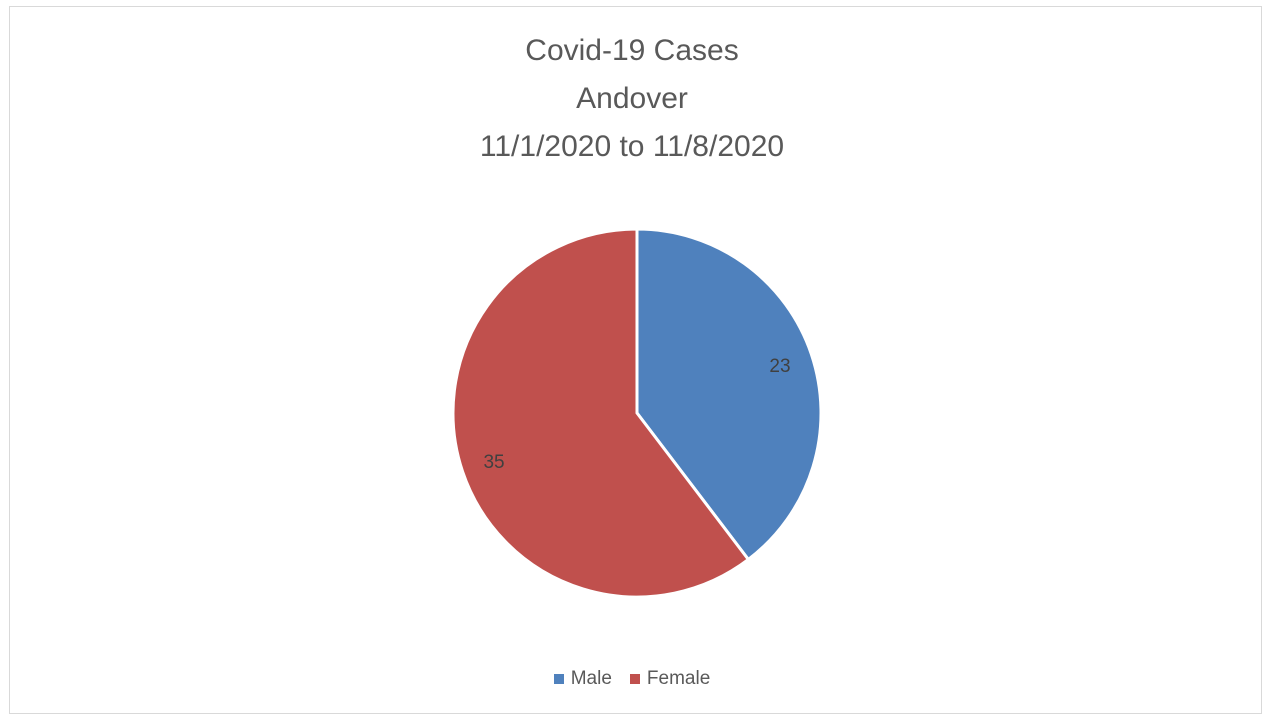 This screenshot has height=717, width=1264. What do you see at coordinates (632, 50) in the screenshot?
I see `chart-title-line-1: Covid-19 Cases` at bounding box center [632, 50].